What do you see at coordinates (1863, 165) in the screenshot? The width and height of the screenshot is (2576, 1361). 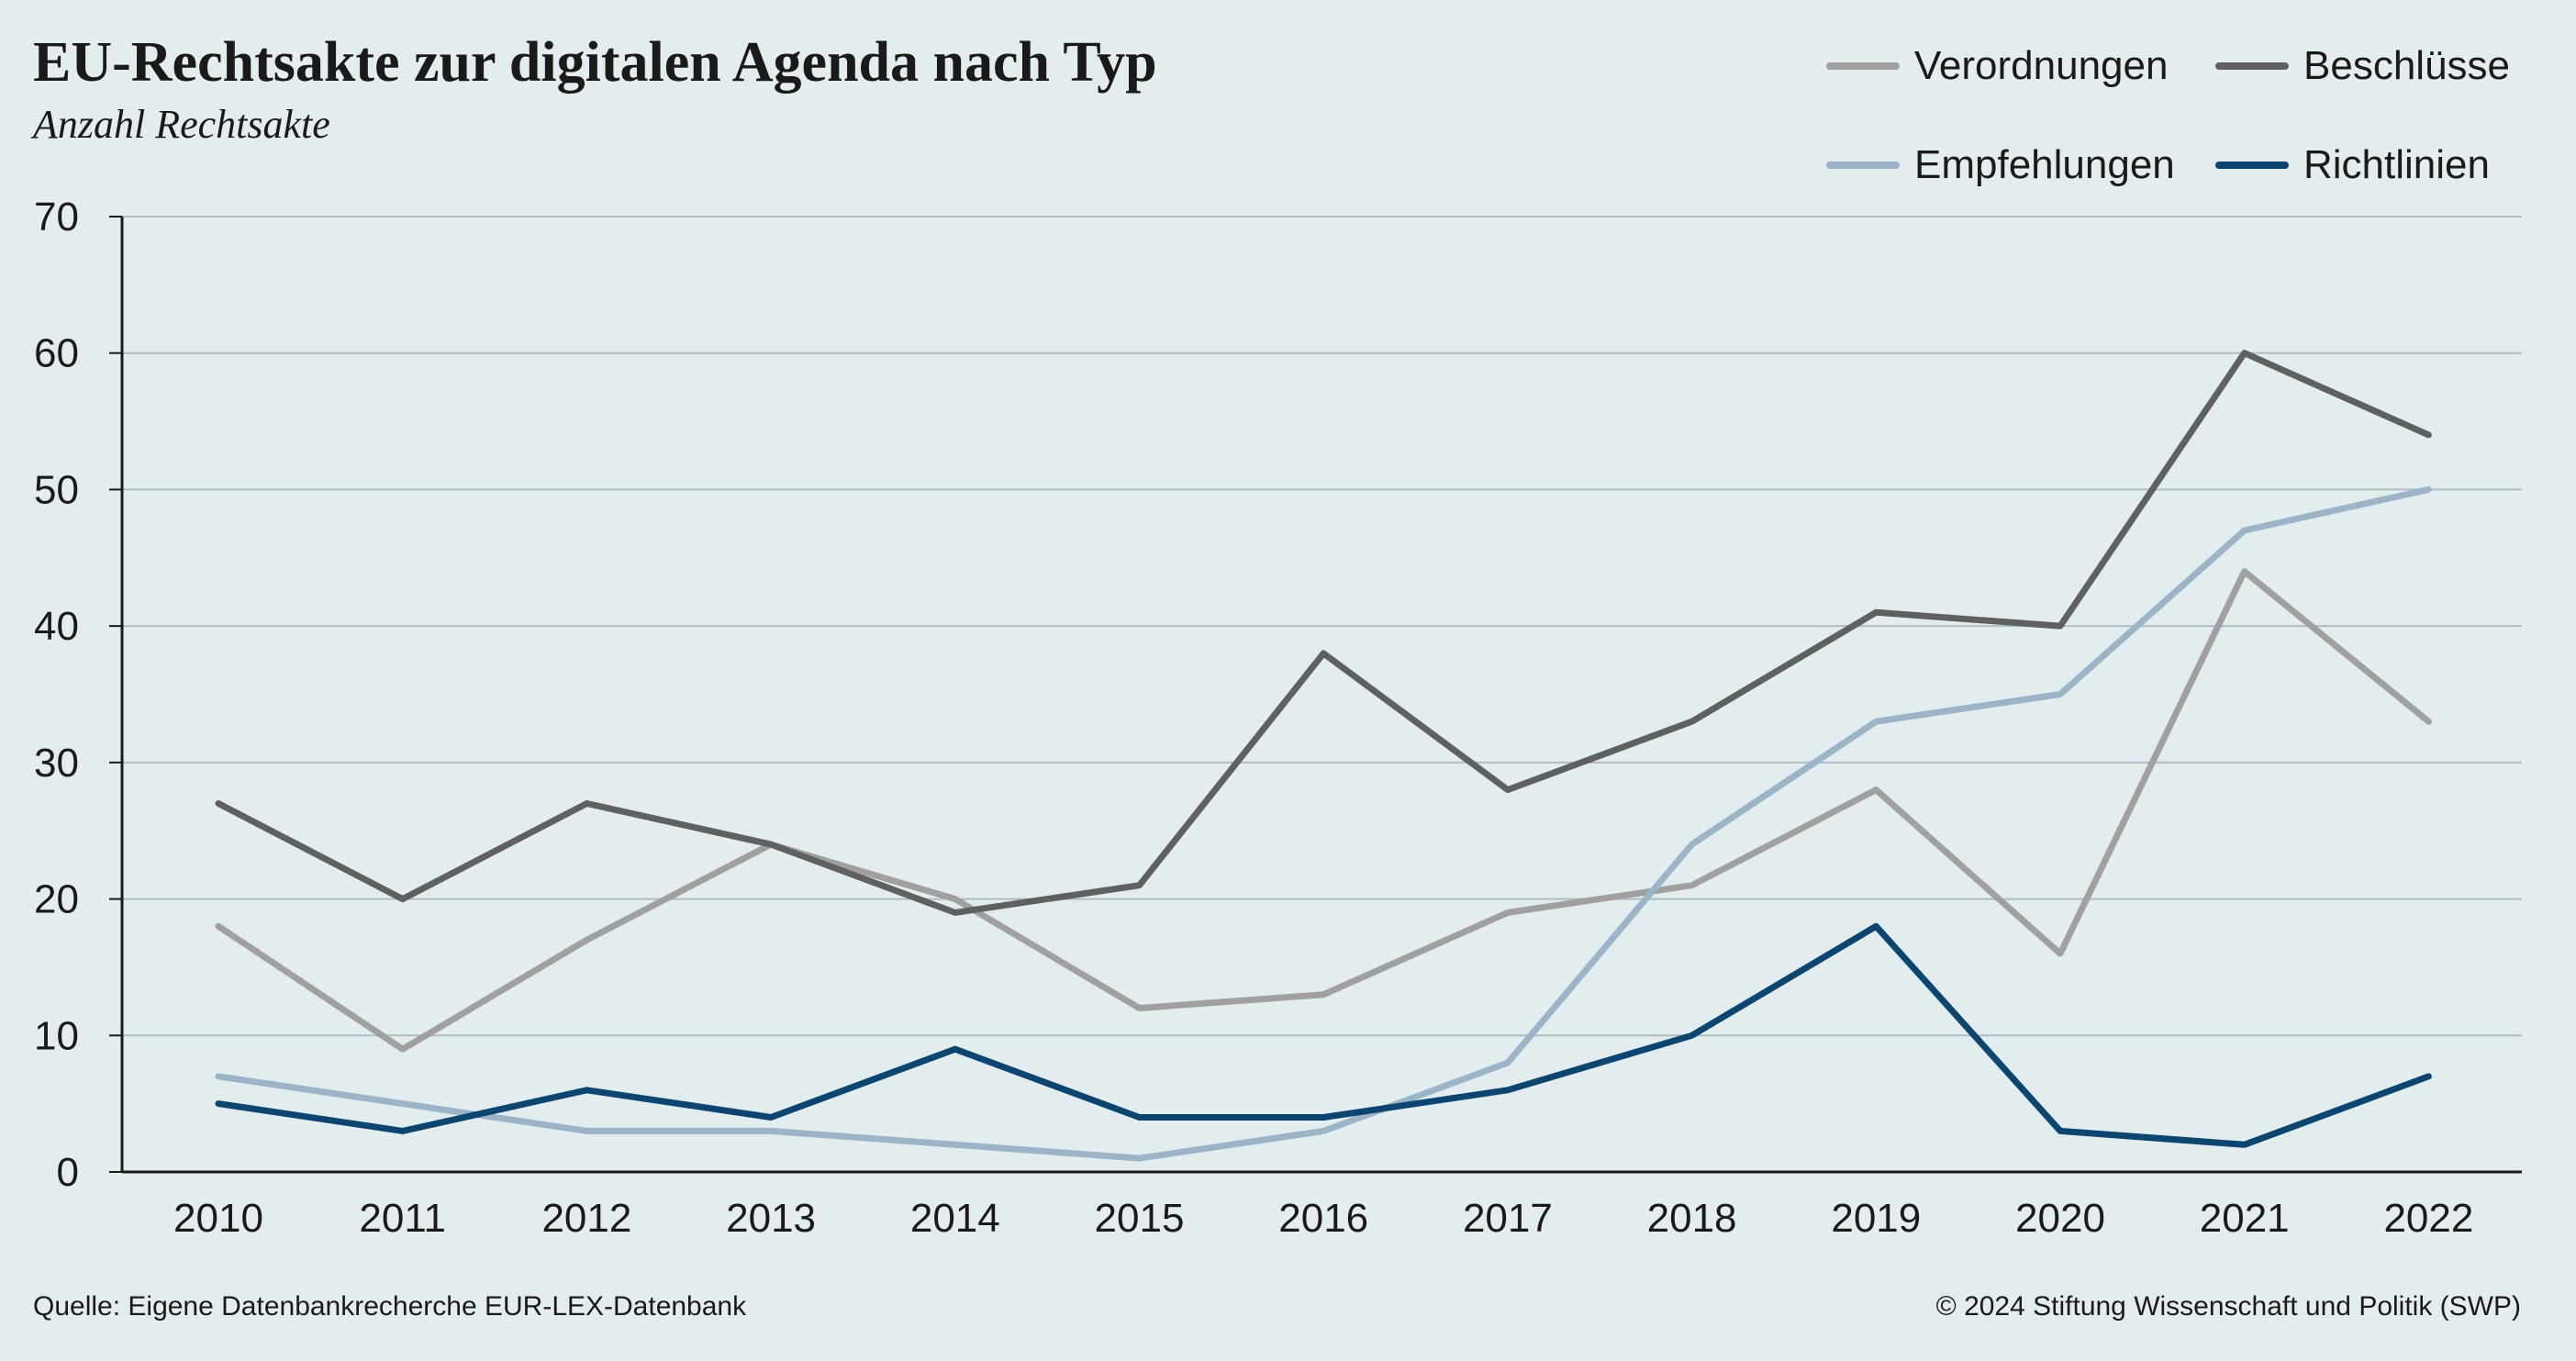 I see `legend-swatch-empfehlungen` at bounding box center [1863, 165].